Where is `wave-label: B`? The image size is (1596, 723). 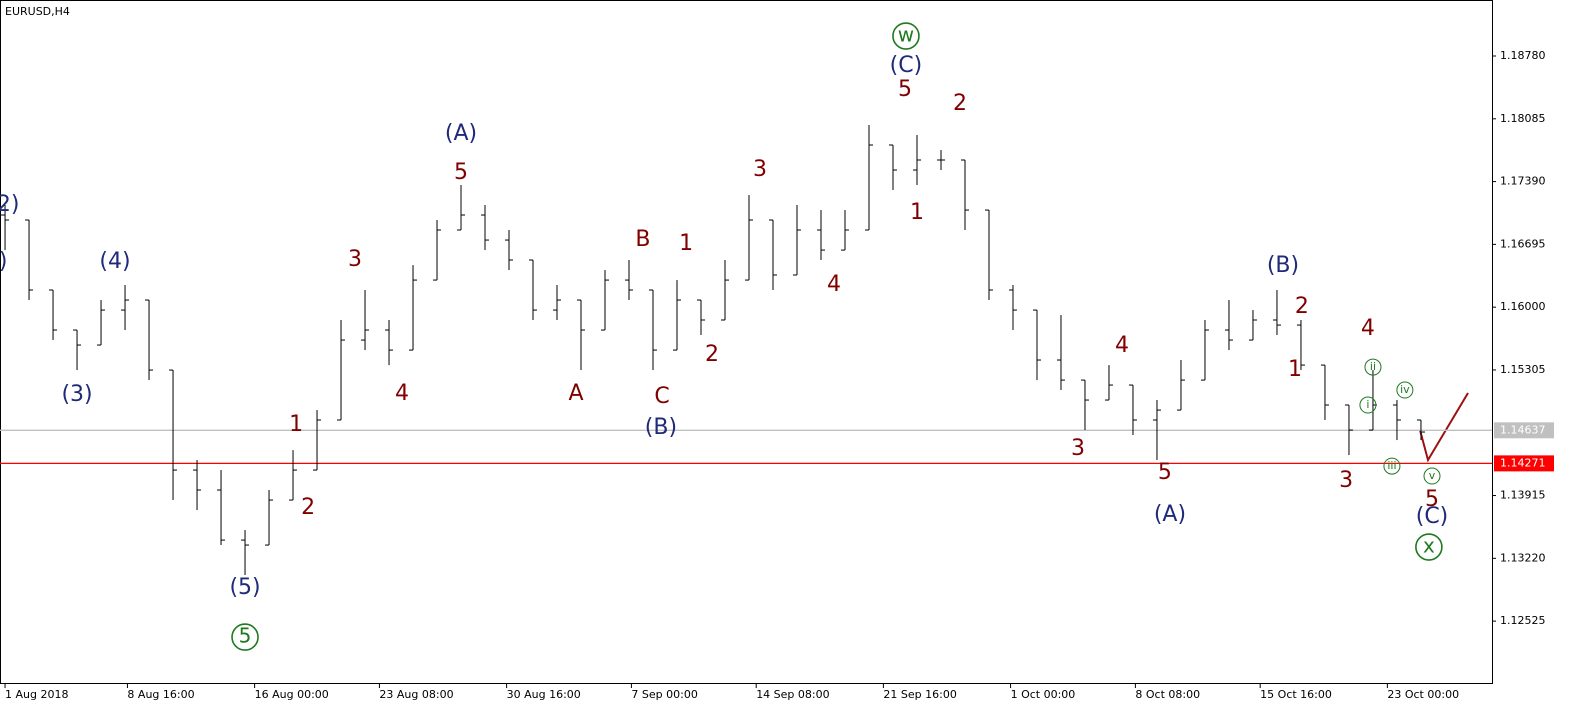 wave-label: B is located at coordinates (642, 239).